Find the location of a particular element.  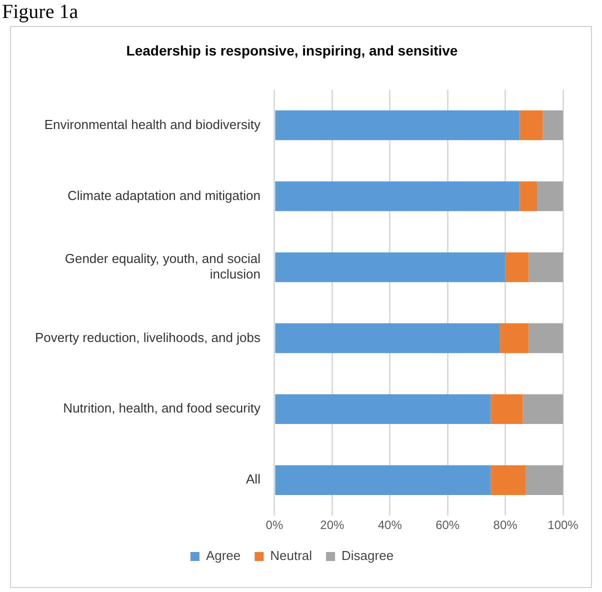

legend-label: Disagree is located at coordinates (368, 556).